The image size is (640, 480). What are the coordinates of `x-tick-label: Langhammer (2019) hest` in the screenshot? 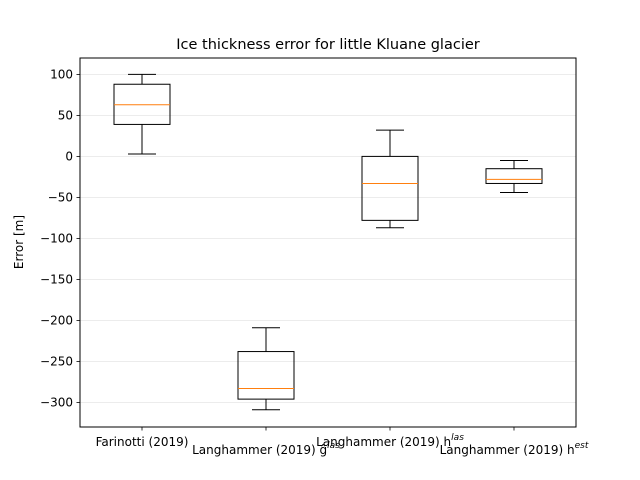 It's located at (514, 449).